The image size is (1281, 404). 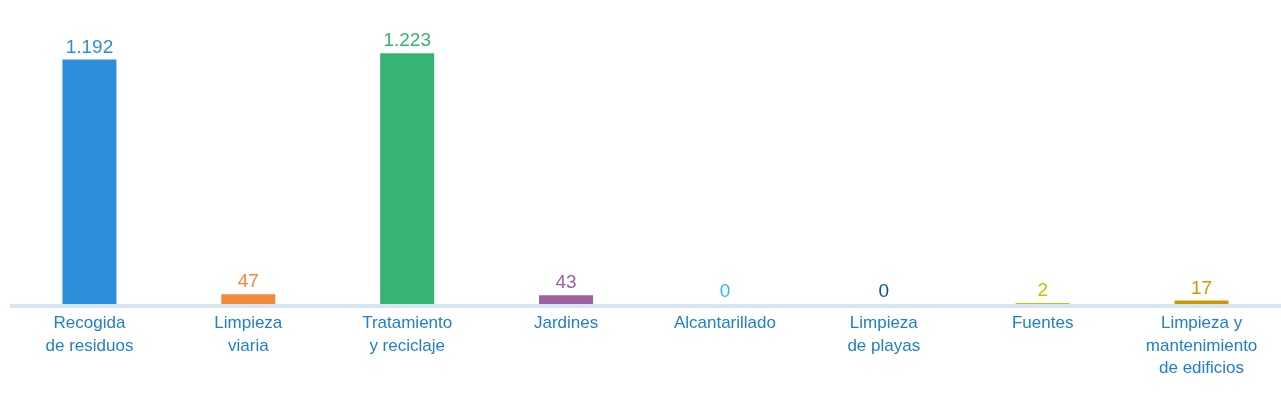 What do you see at coordinates (407, 40) in the screenshot?
I see `data-label: 1.223` at bounding box center [407, 40].